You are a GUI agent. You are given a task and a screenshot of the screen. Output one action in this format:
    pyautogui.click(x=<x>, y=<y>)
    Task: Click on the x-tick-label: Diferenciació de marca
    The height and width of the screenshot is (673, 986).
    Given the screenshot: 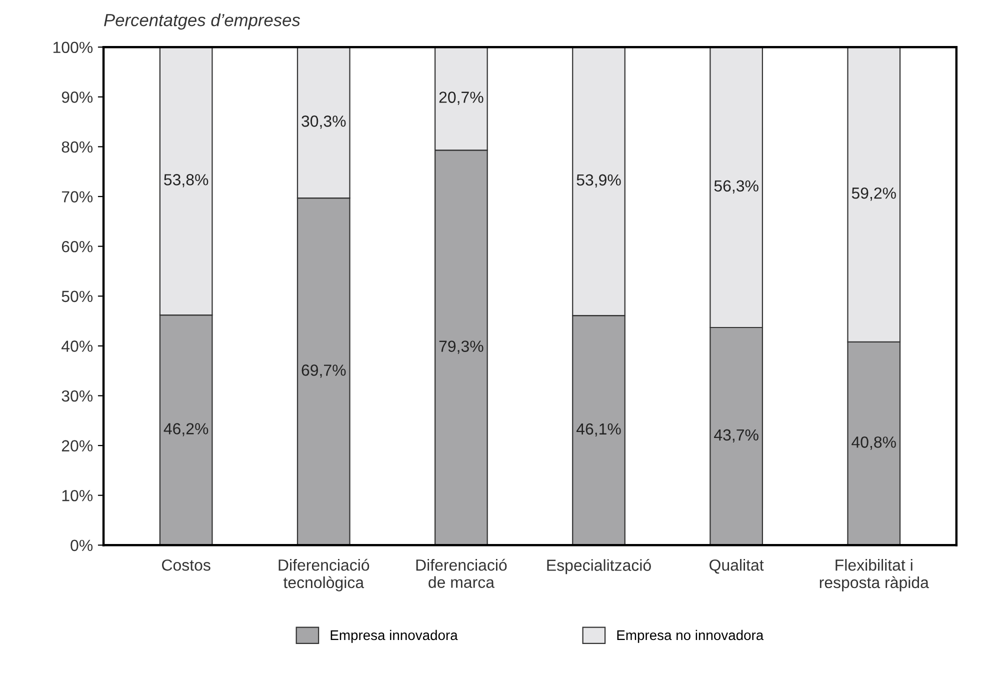 What is the action you would take?
    pyautogui.click(x=461, y=573)
    